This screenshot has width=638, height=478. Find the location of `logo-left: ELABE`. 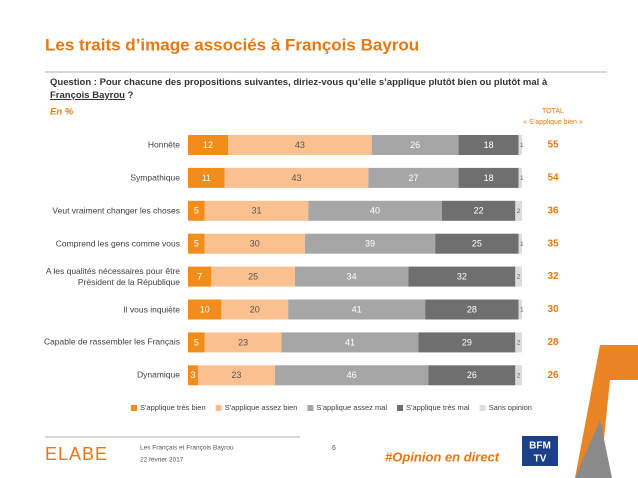

logo-left: ELABE is located at coordinates (76, 454).